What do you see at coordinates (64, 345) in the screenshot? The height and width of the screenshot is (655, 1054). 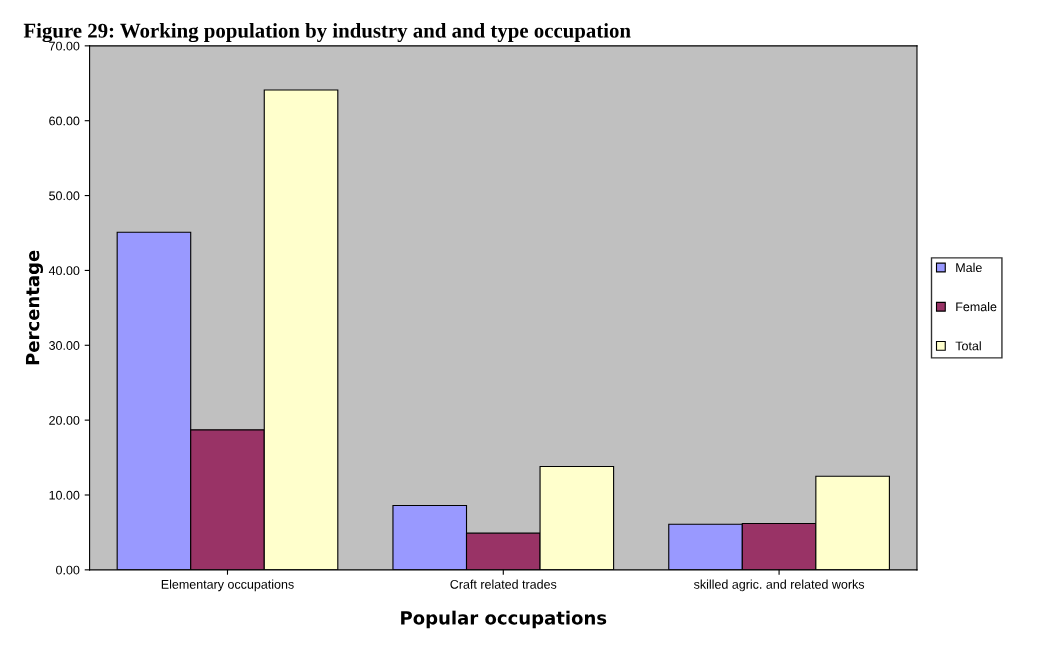 I see `y-tick-label: 30.00` at bounding box center [64, 345].